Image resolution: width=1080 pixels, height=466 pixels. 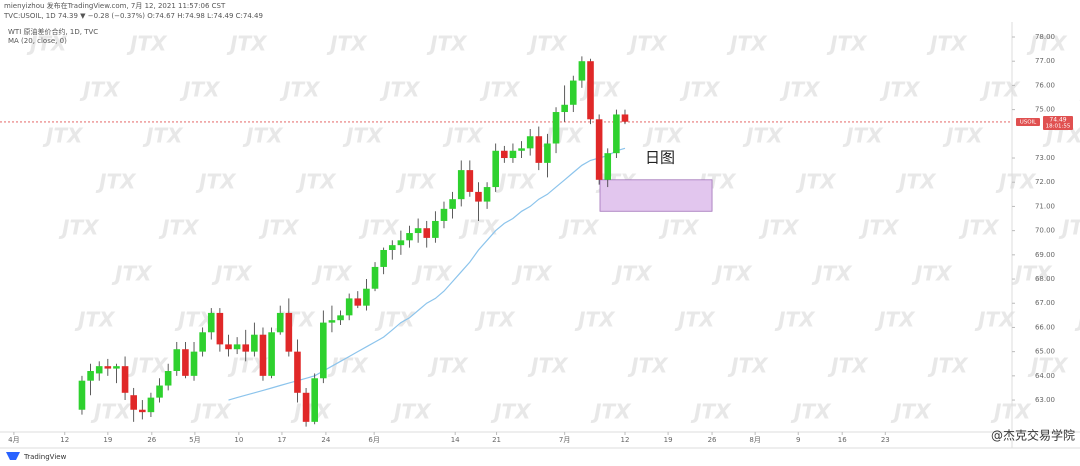 I want to click on price-tag: USOIL, so click(x=1028, y=122).